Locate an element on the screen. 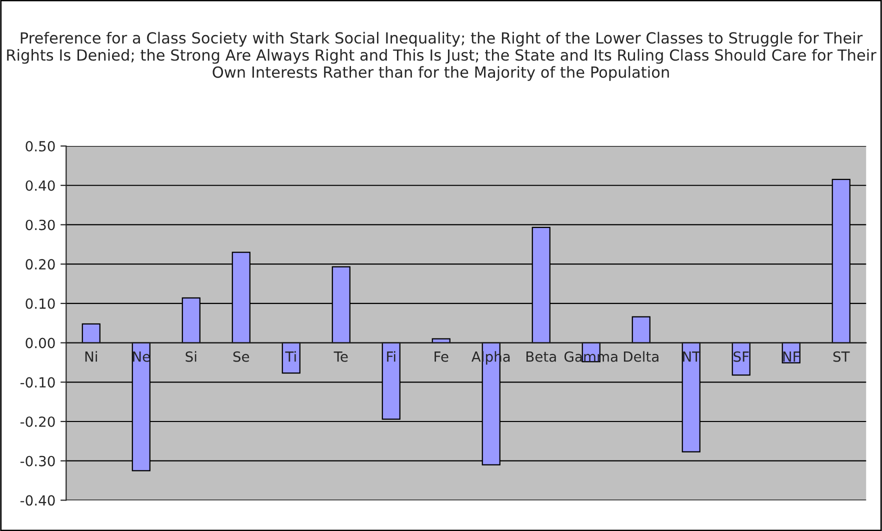 The image size is (882, 531). chart-title: Preference for a Class Society with Stark Social Inequality; the Right of the Lower Classes to Struggle for Their Rights Is Denied; the Strong Are Always Right and This Is Just; the State and Its Ruling Class Should Care for Their Own Interests Rather than for the Majority of the Population is located at coordinates (441, 56).